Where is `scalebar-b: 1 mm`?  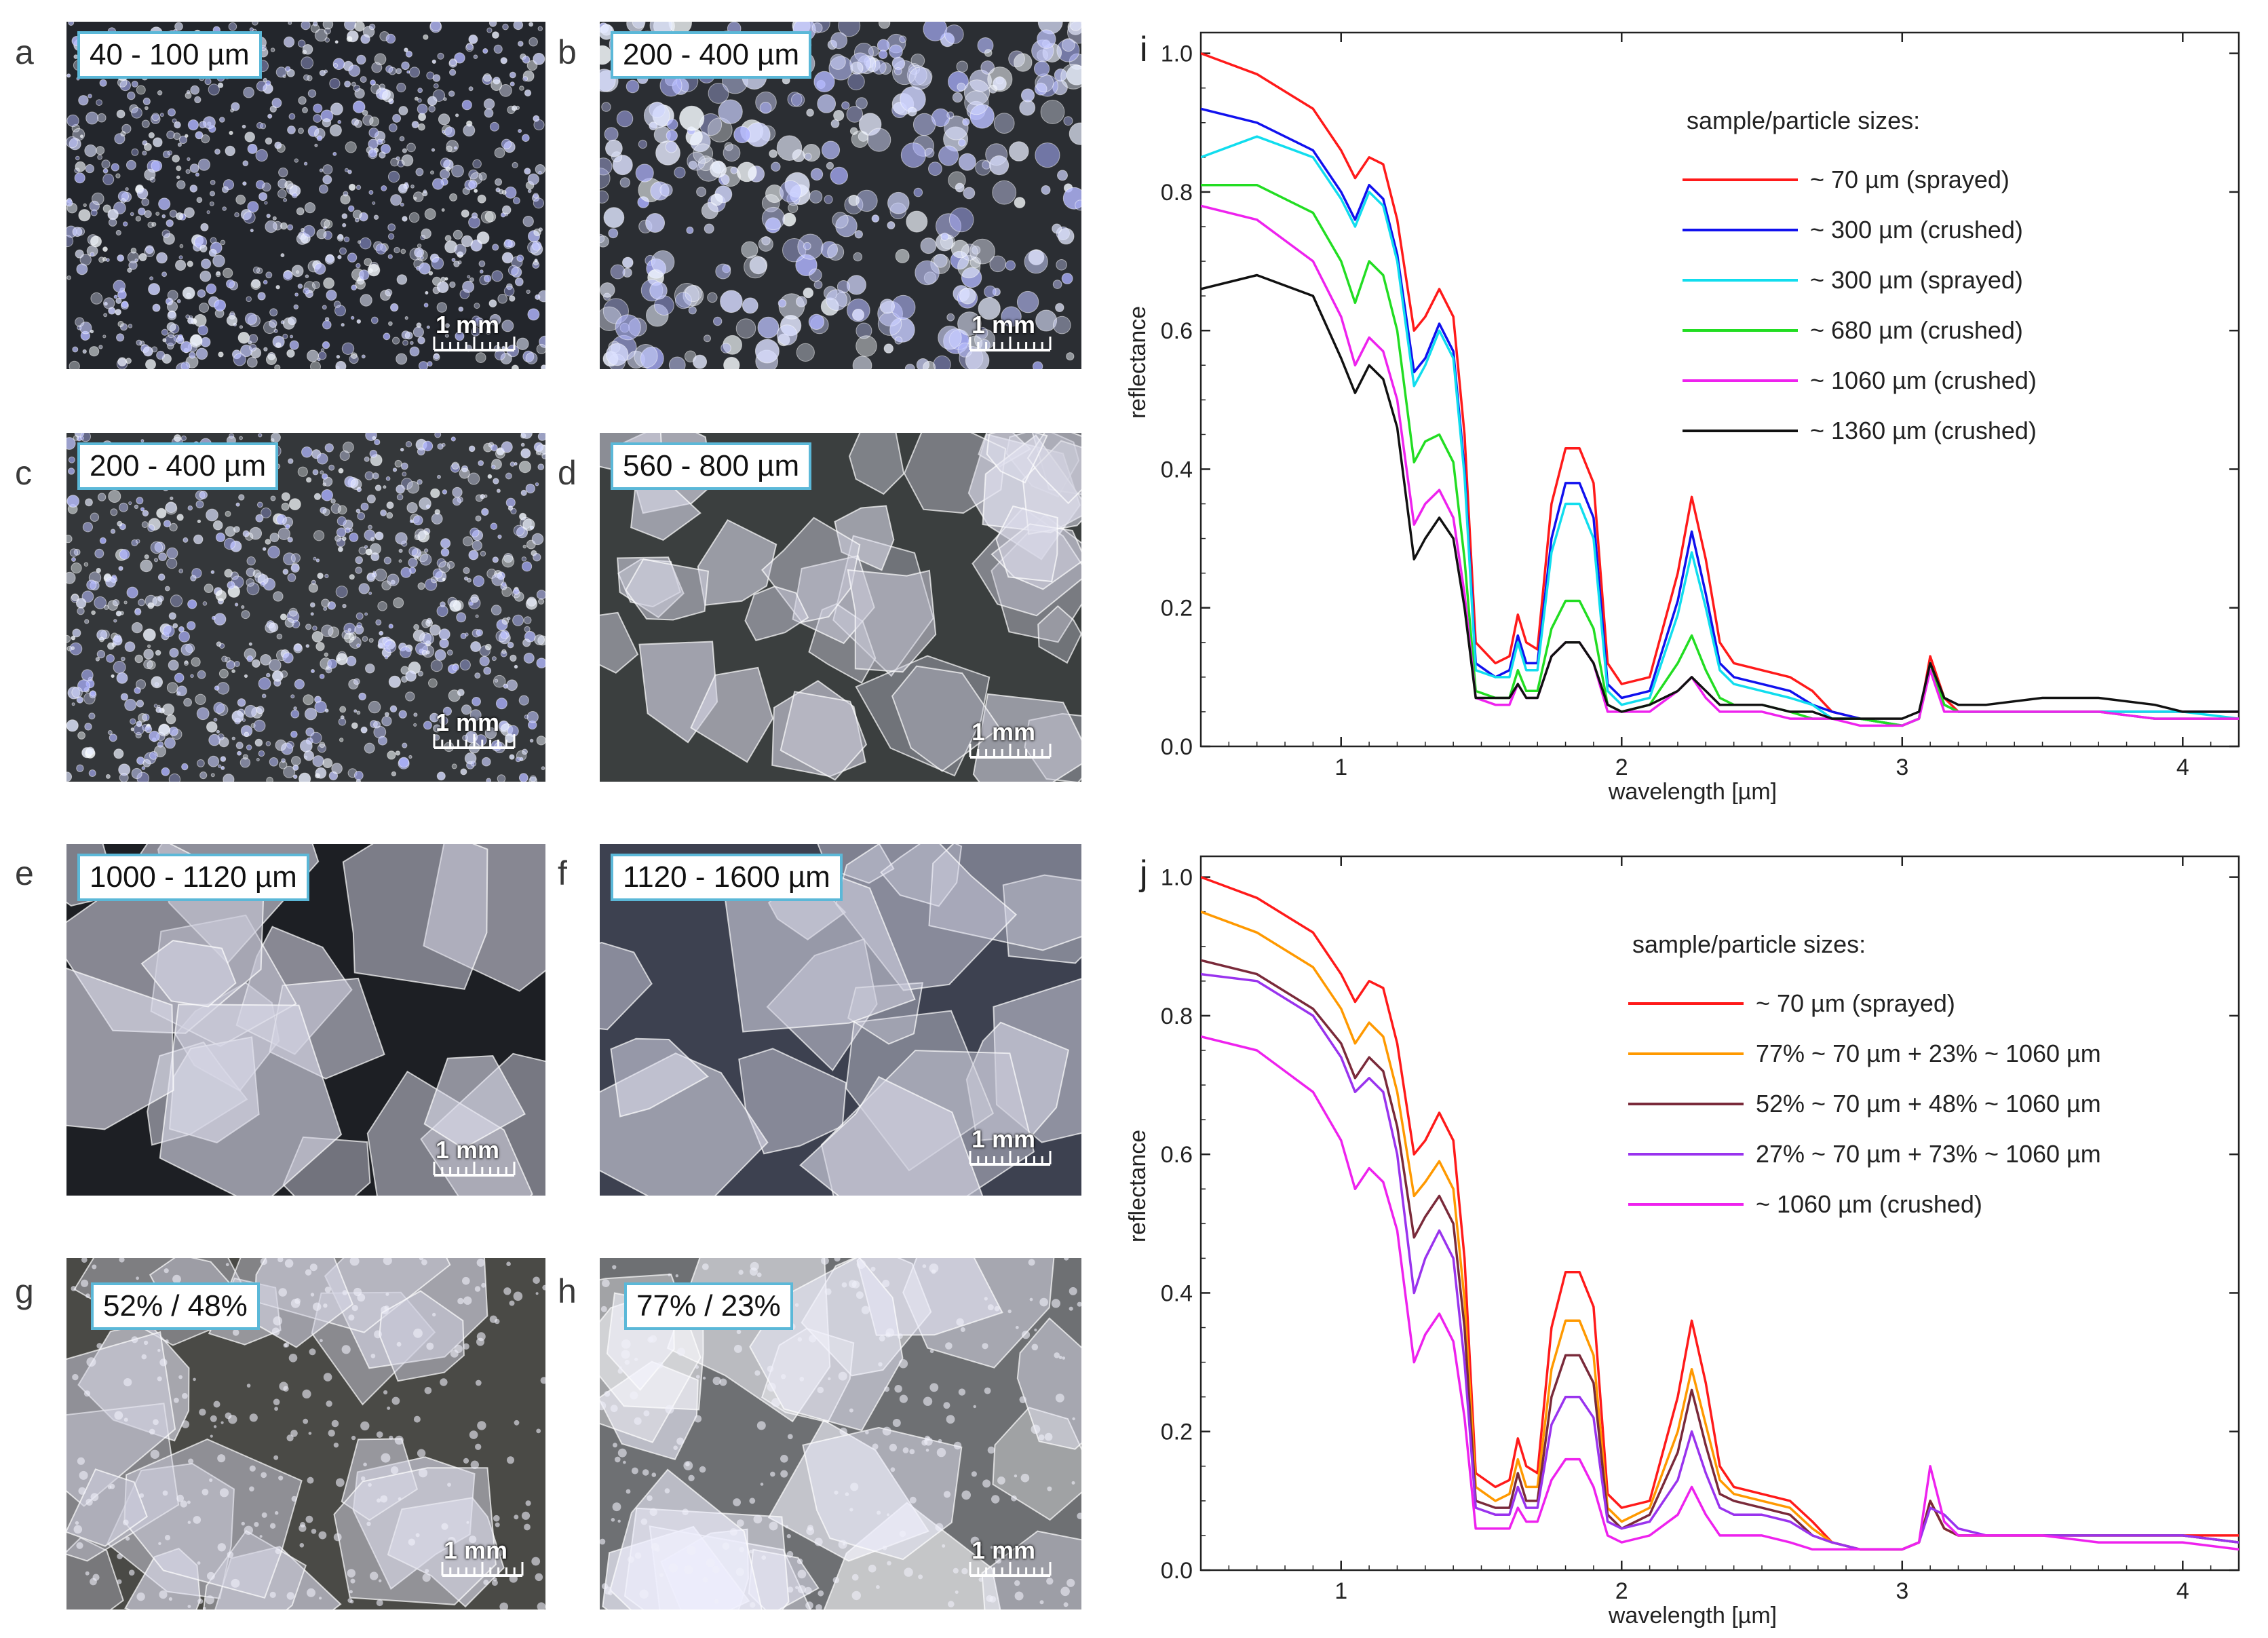
scalebar-b: 1 mm is located at coordinates (1010, 332).